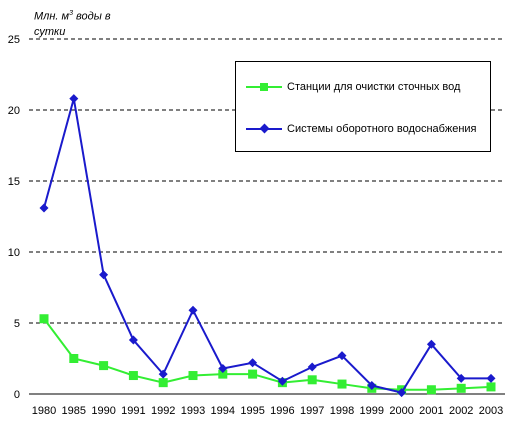  What do you see at coordinates (461, 388) in the screenshot?
I see `data-point-0-2002` at bounding box center [461, 388].